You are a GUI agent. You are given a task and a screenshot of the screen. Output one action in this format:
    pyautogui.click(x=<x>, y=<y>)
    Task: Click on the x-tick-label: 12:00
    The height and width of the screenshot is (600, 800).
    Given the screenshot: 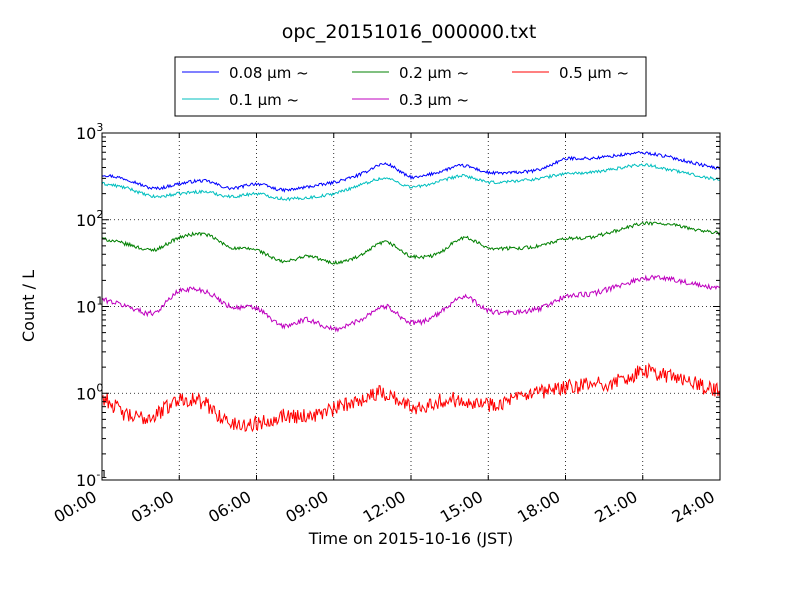 What is the action you would take?
    pyautogui.click(x=384, y=507)
    